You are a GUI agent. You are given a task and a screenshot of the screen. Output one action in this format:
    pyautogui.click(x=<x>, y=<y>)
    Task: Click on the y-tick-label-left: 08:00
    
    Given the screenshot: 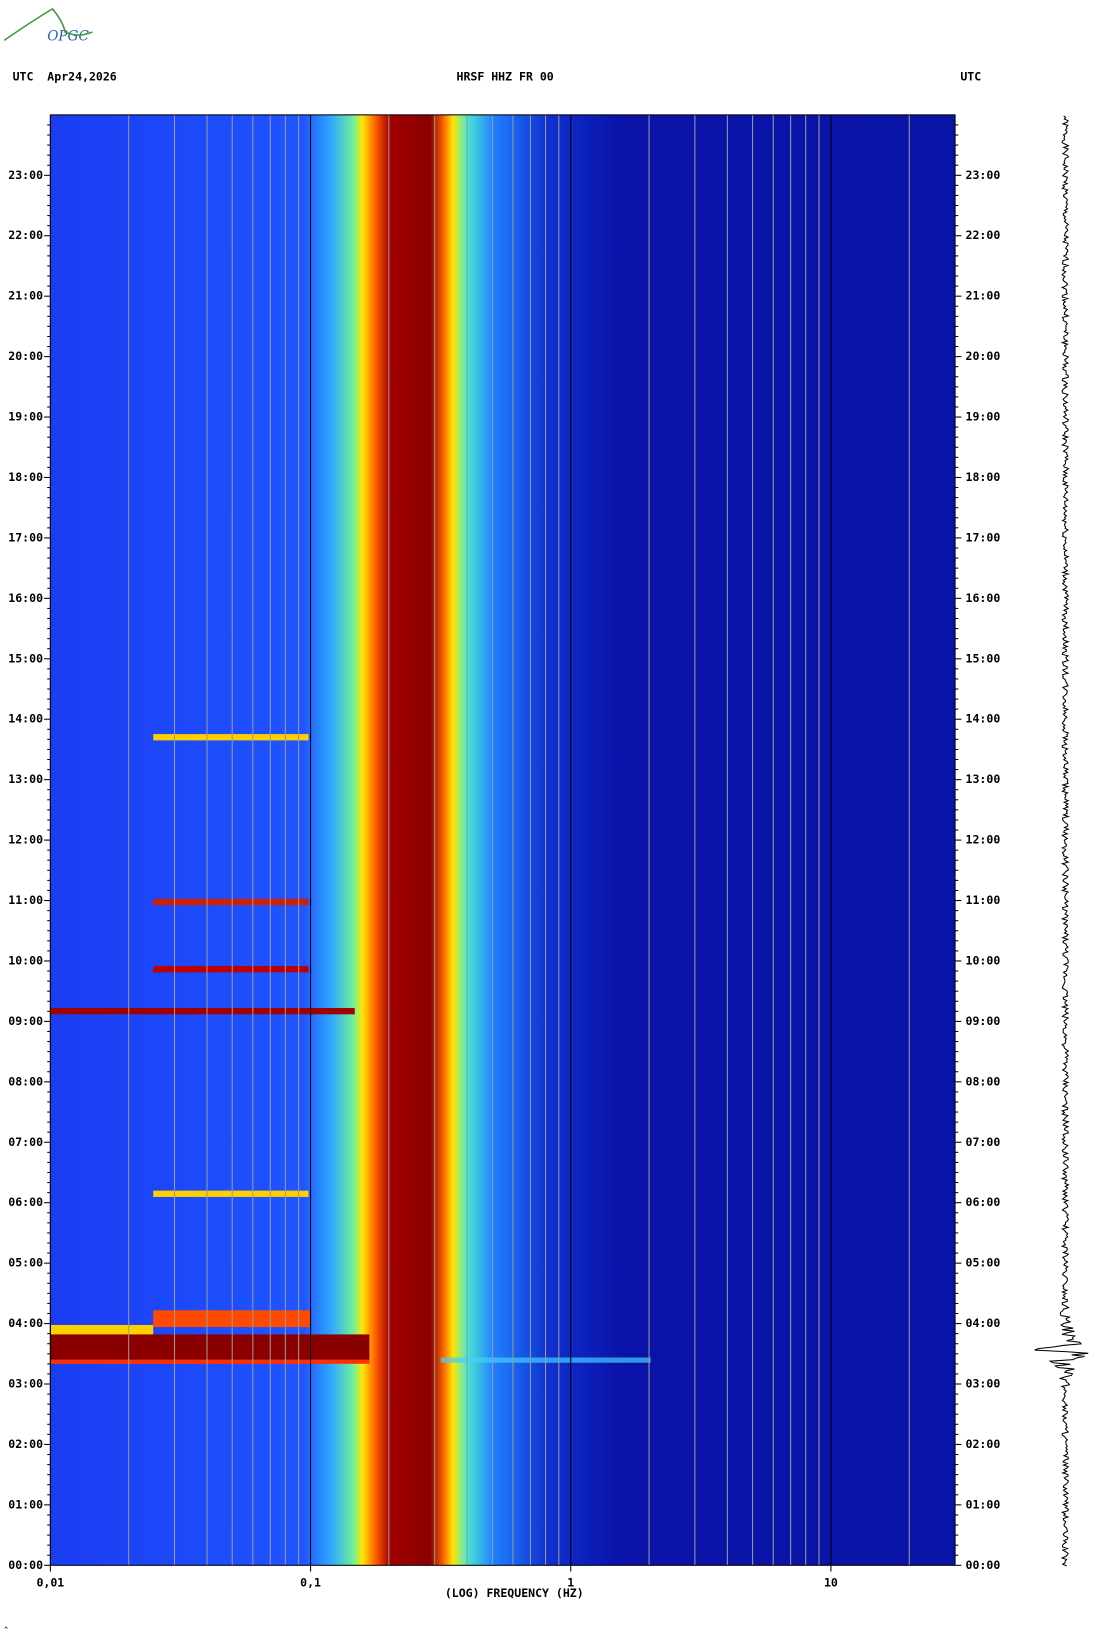 What is the action you would take?
    pyautogui.click(x=25, y=1081)
    